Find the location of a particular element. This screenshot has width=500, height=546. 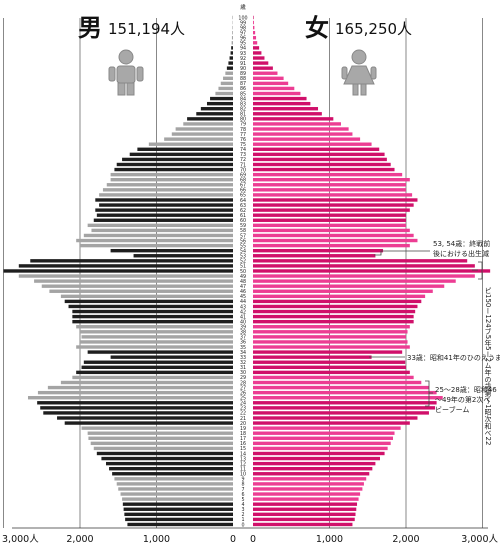

age-label: 78 is located at coordinates (243, 130).